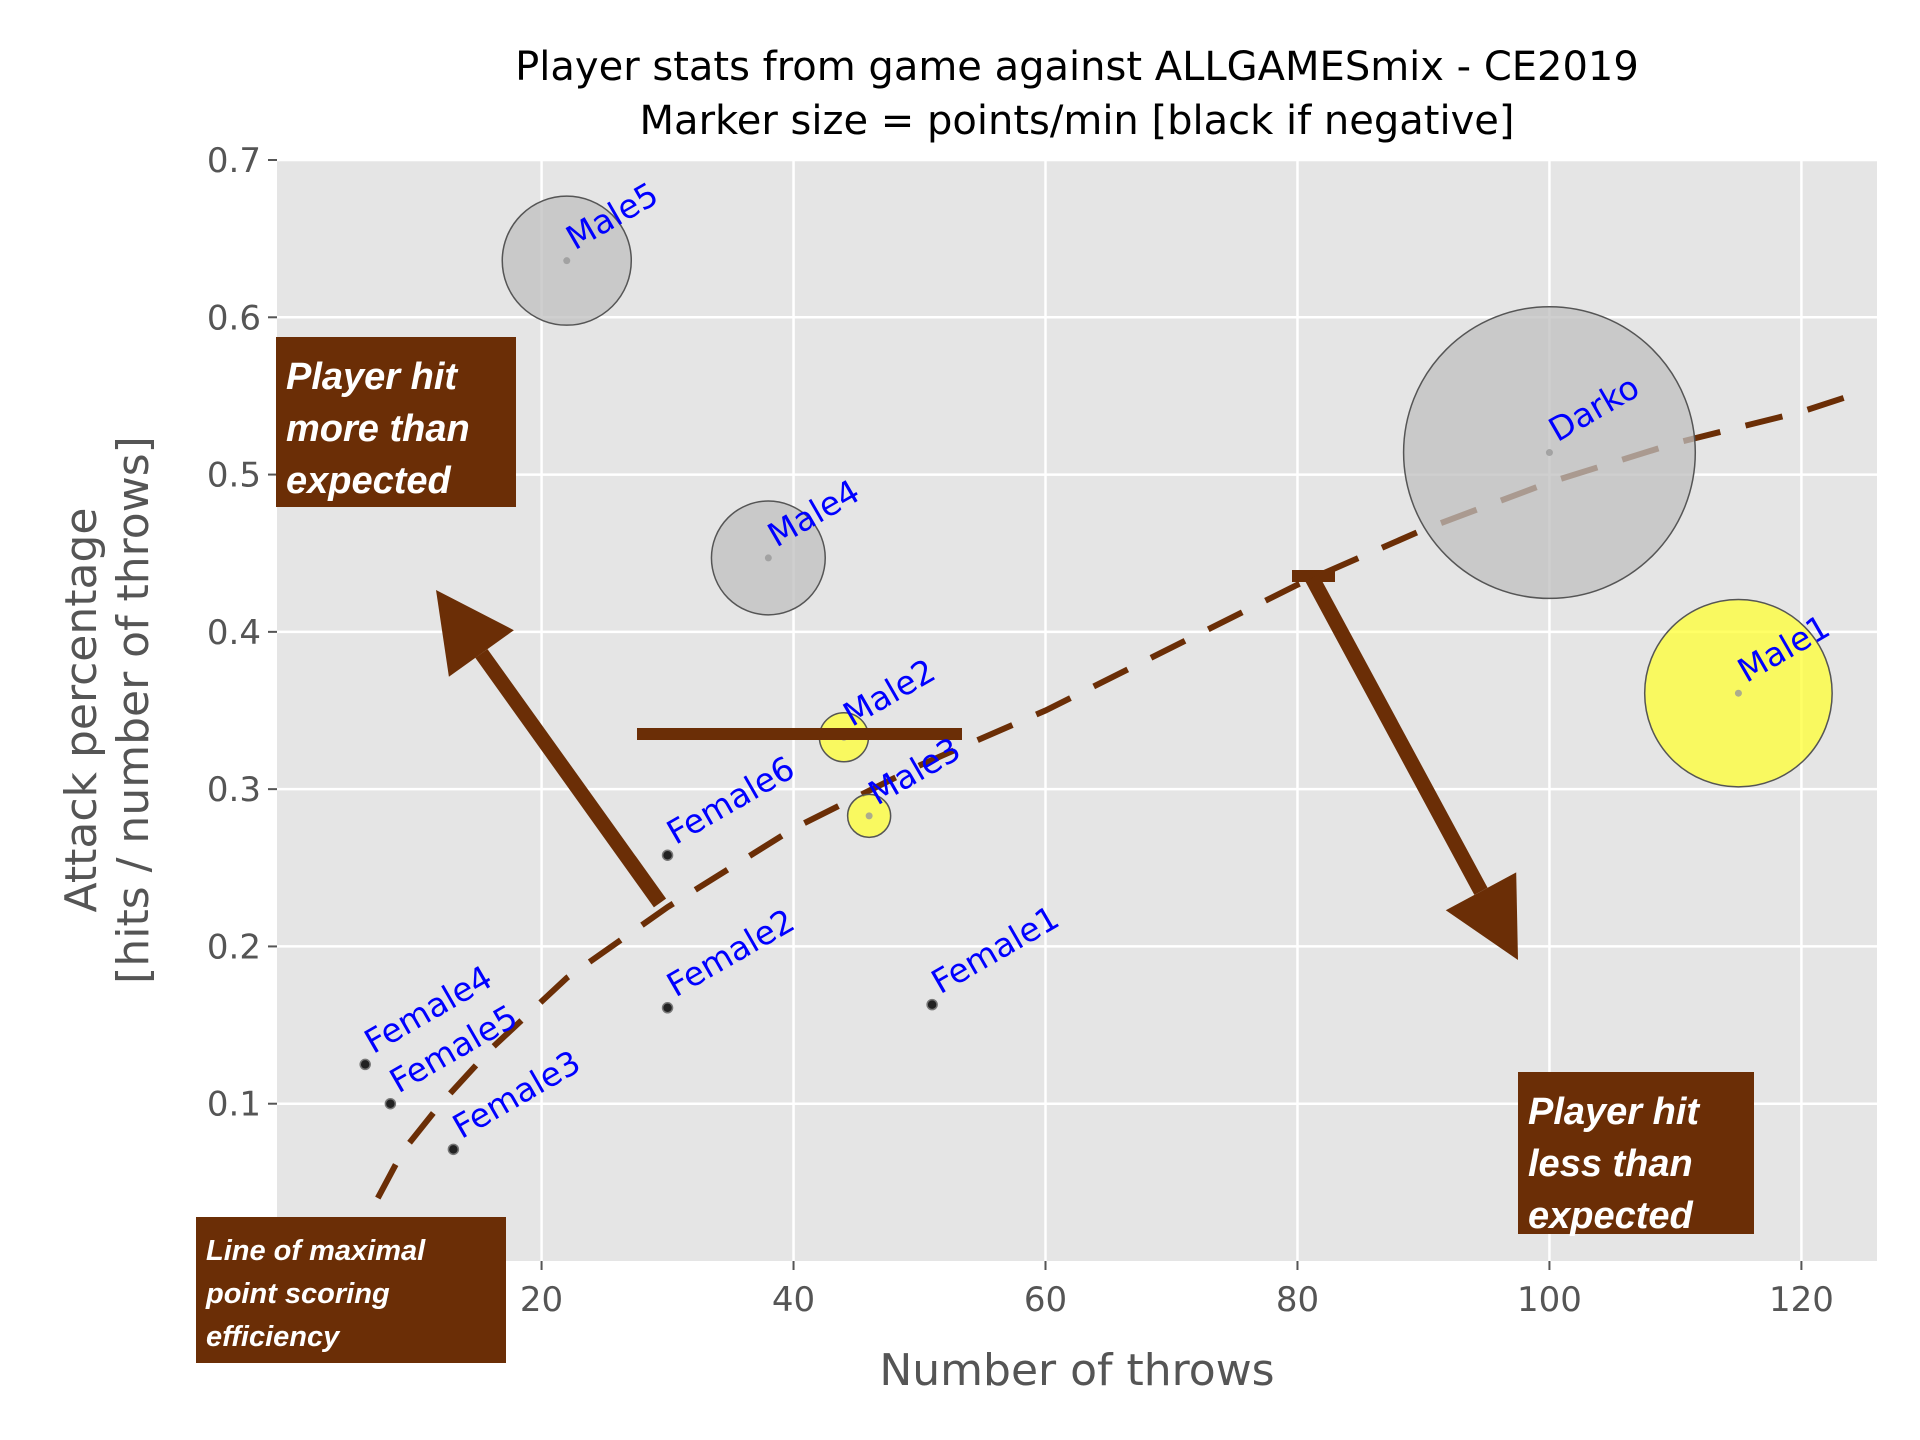  I want to click on x-tick-label: 80, so click(1297, 1300).